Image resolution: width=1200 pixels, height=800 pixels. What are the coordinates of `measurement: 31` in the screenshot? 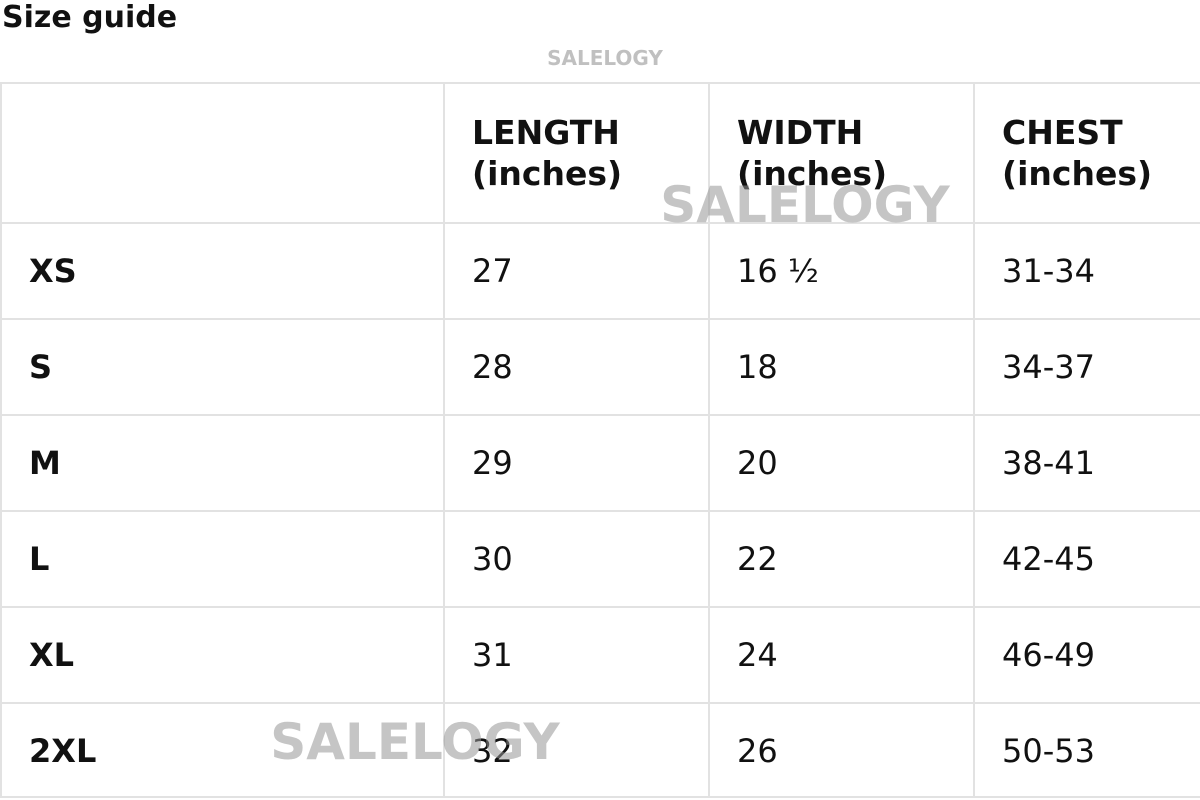 It's located at (575, 654).